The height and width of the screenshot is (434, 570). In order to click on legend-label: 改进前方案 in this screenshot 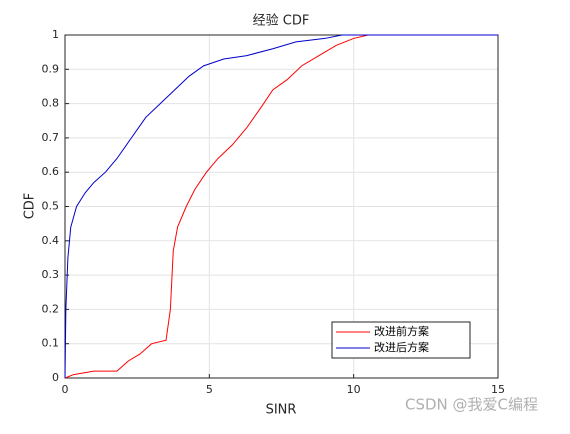, I will do `click(401, 331)`.